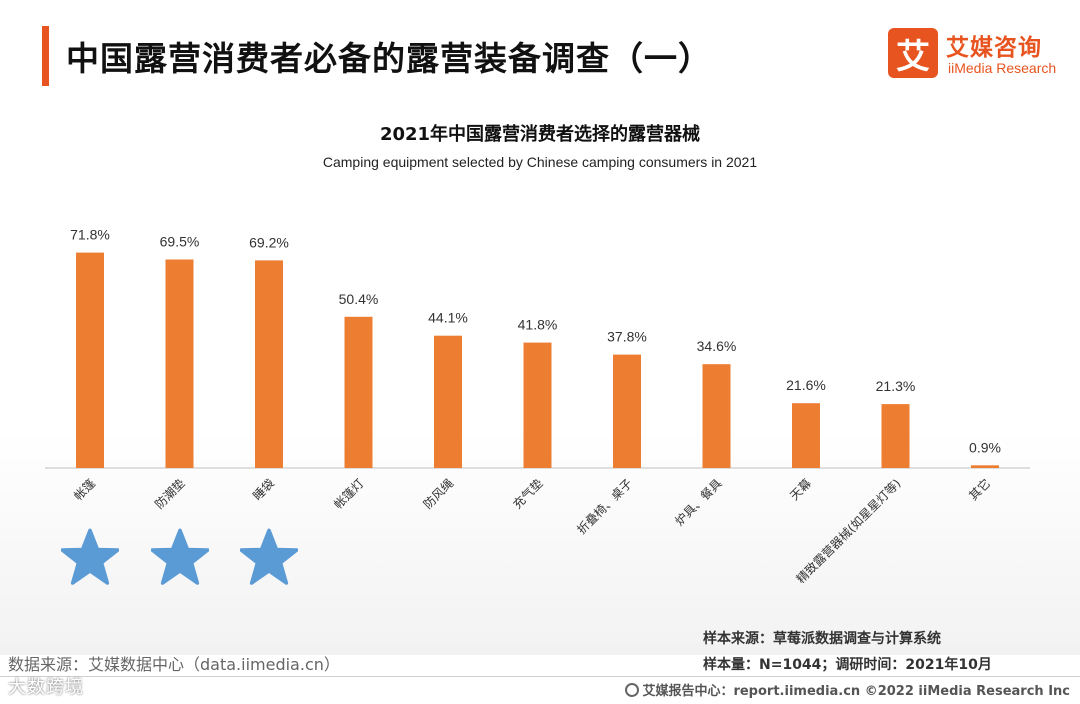 The image size is (1080, 704). What do you see at coordinates (170, 494) in the screenshot?
I see `category-label-1: 防潮垫` at bounding box center [170, 494].